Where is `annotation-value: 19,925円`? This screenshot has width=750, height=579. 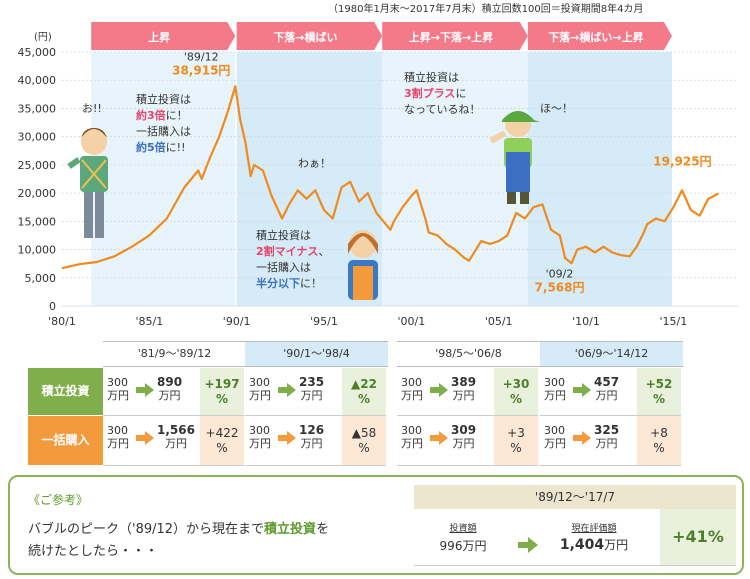 annotation-value: 19,925円 is located at coordinates (682, 162).